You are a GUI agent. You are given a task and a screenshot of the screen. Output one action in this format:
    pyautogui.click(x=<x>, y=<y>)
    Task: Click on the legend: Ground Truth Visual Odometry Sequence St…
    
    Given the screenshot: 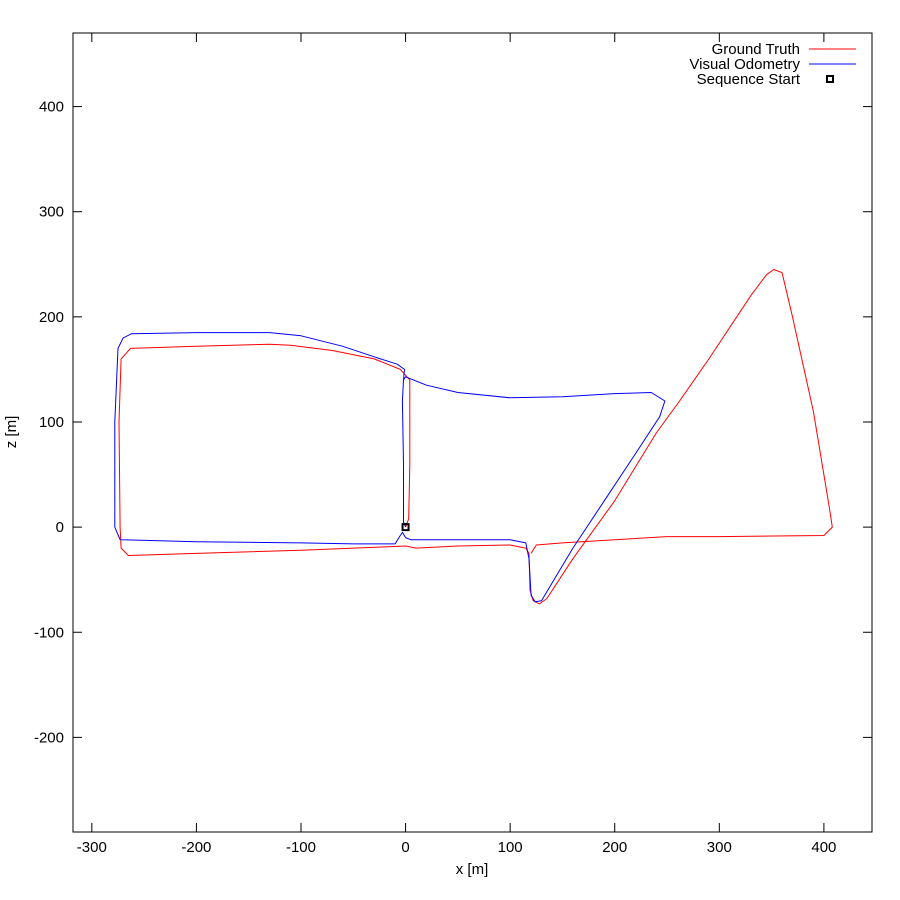 What is the action you would take?
    pyautogui.click(x=772, y=64)
    